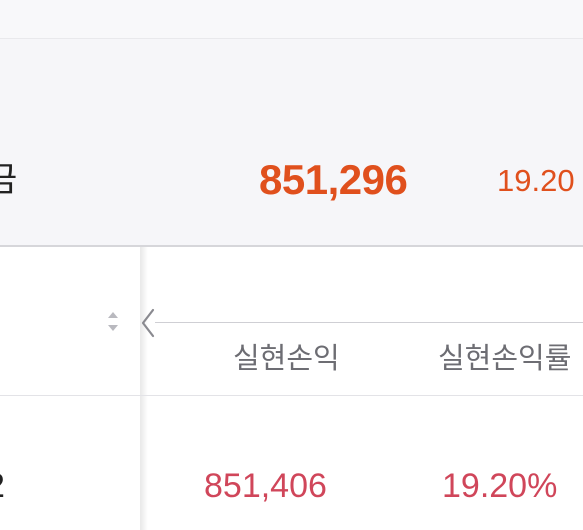  I want to click on summary-divider, so click(291, 246).